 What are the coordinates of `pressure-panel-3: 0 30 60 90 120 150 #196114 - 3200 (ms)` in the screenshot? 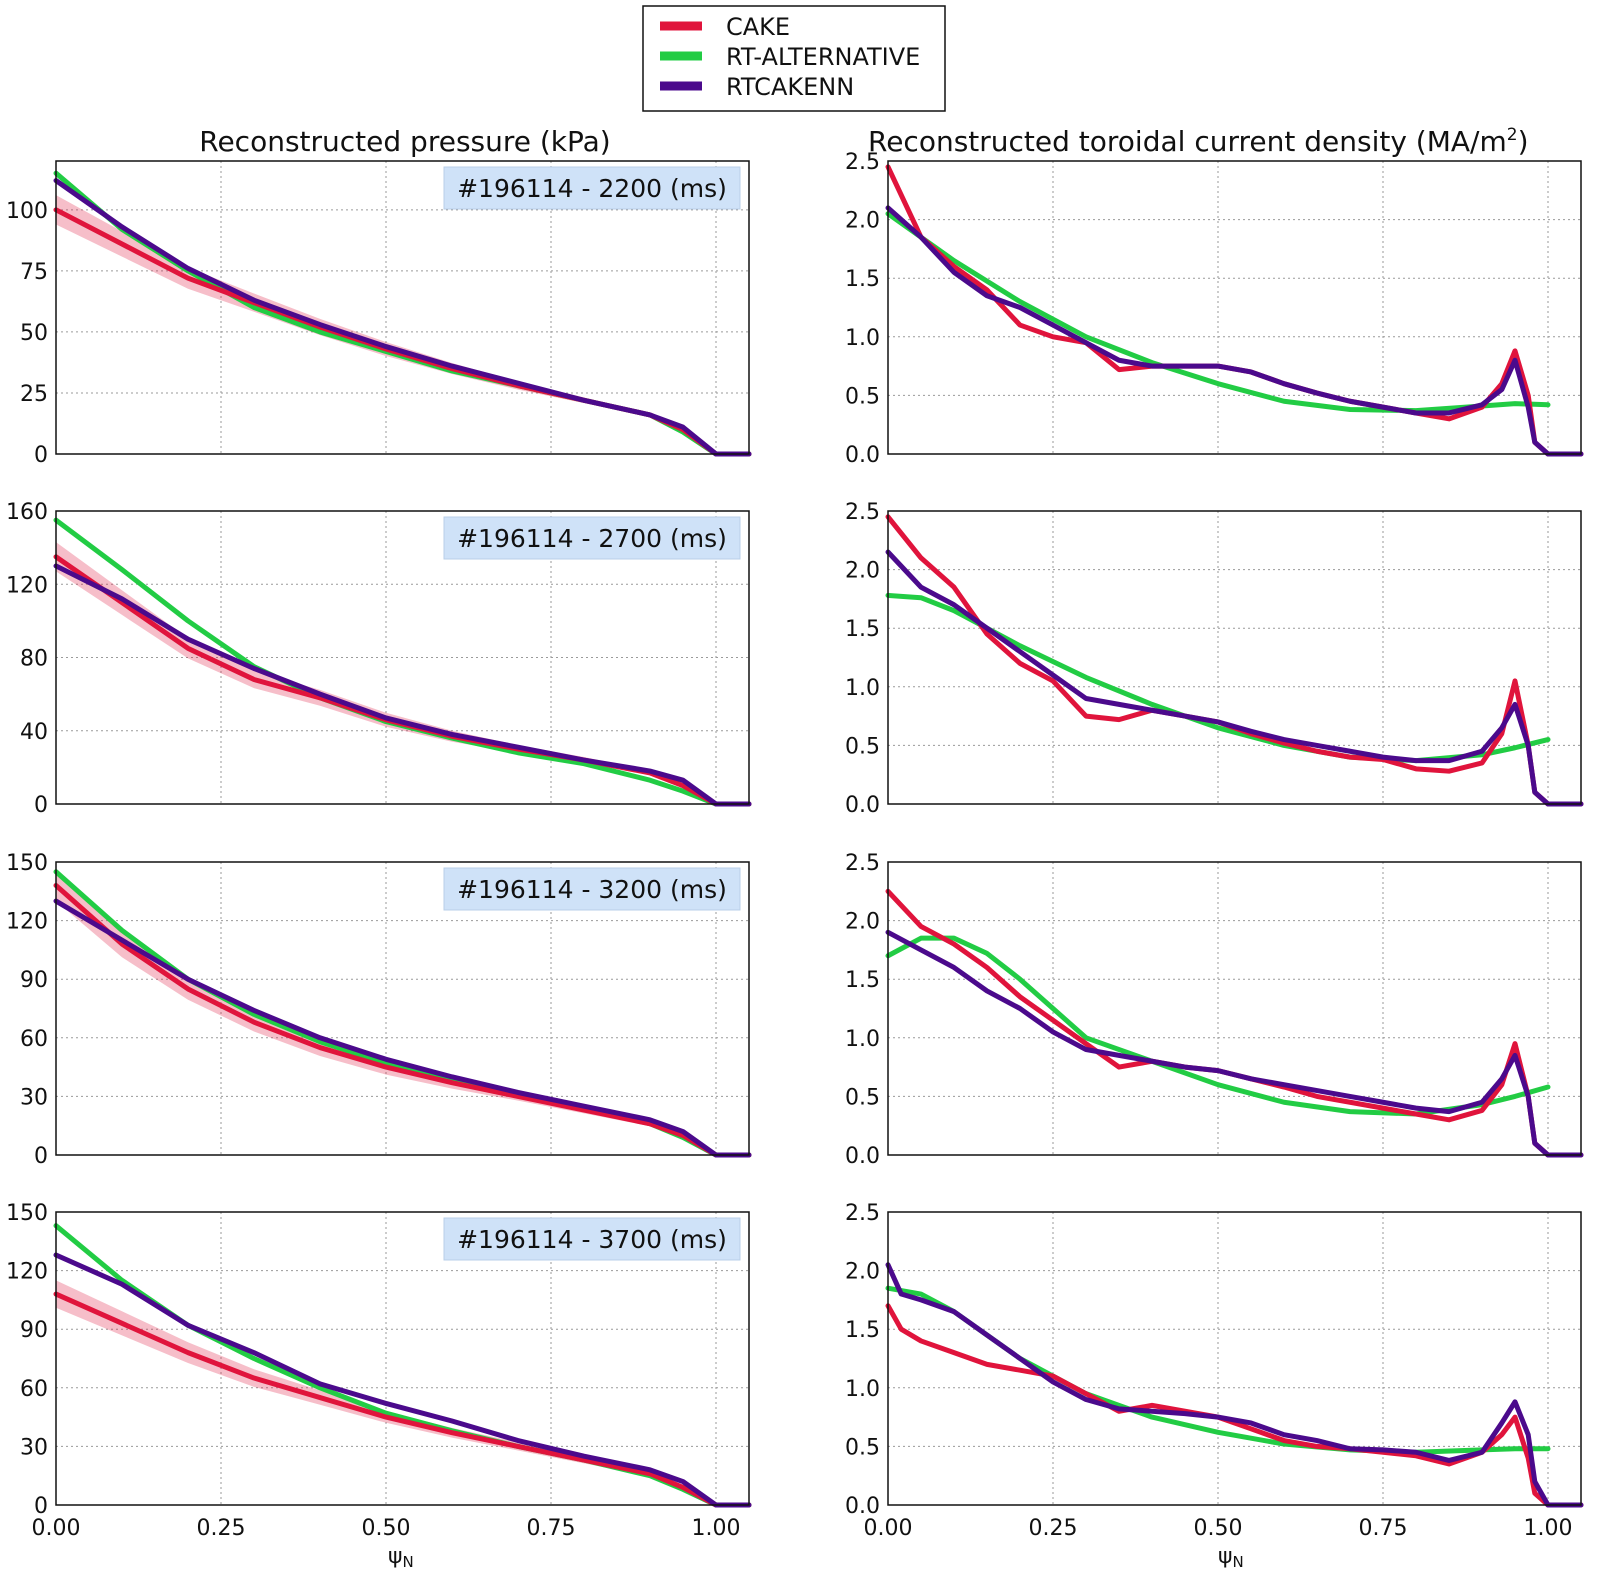 It's located at (379, 1010).